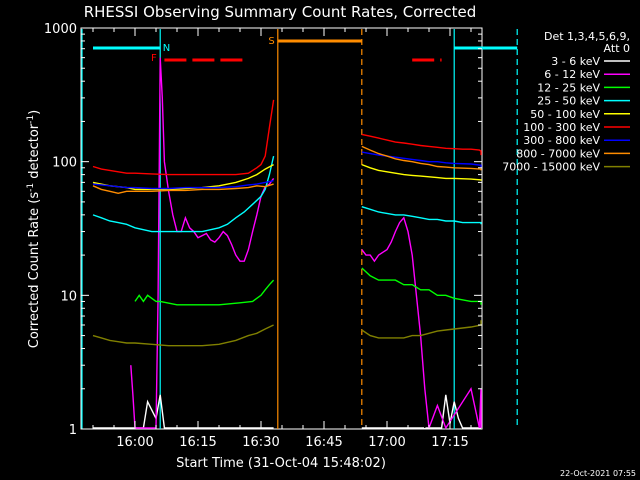 This screenshot has width=640, height=480. What do you see at coordinates (154, 58) in the screenshot?
I see `flag-marker-f: F` at bounding box center [154, 58].